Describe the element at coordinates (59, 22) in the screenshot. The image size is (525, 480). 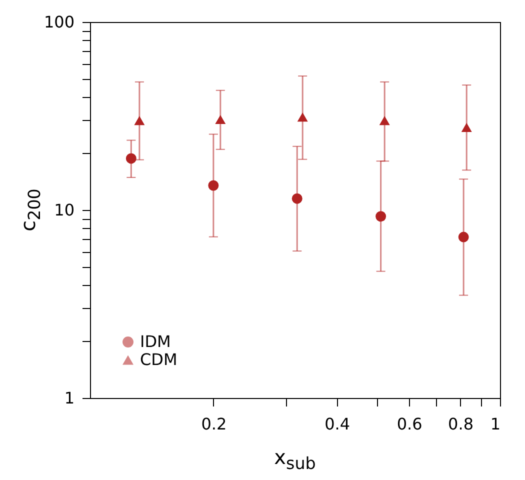
I see `y-tick-label: 100` at that location.